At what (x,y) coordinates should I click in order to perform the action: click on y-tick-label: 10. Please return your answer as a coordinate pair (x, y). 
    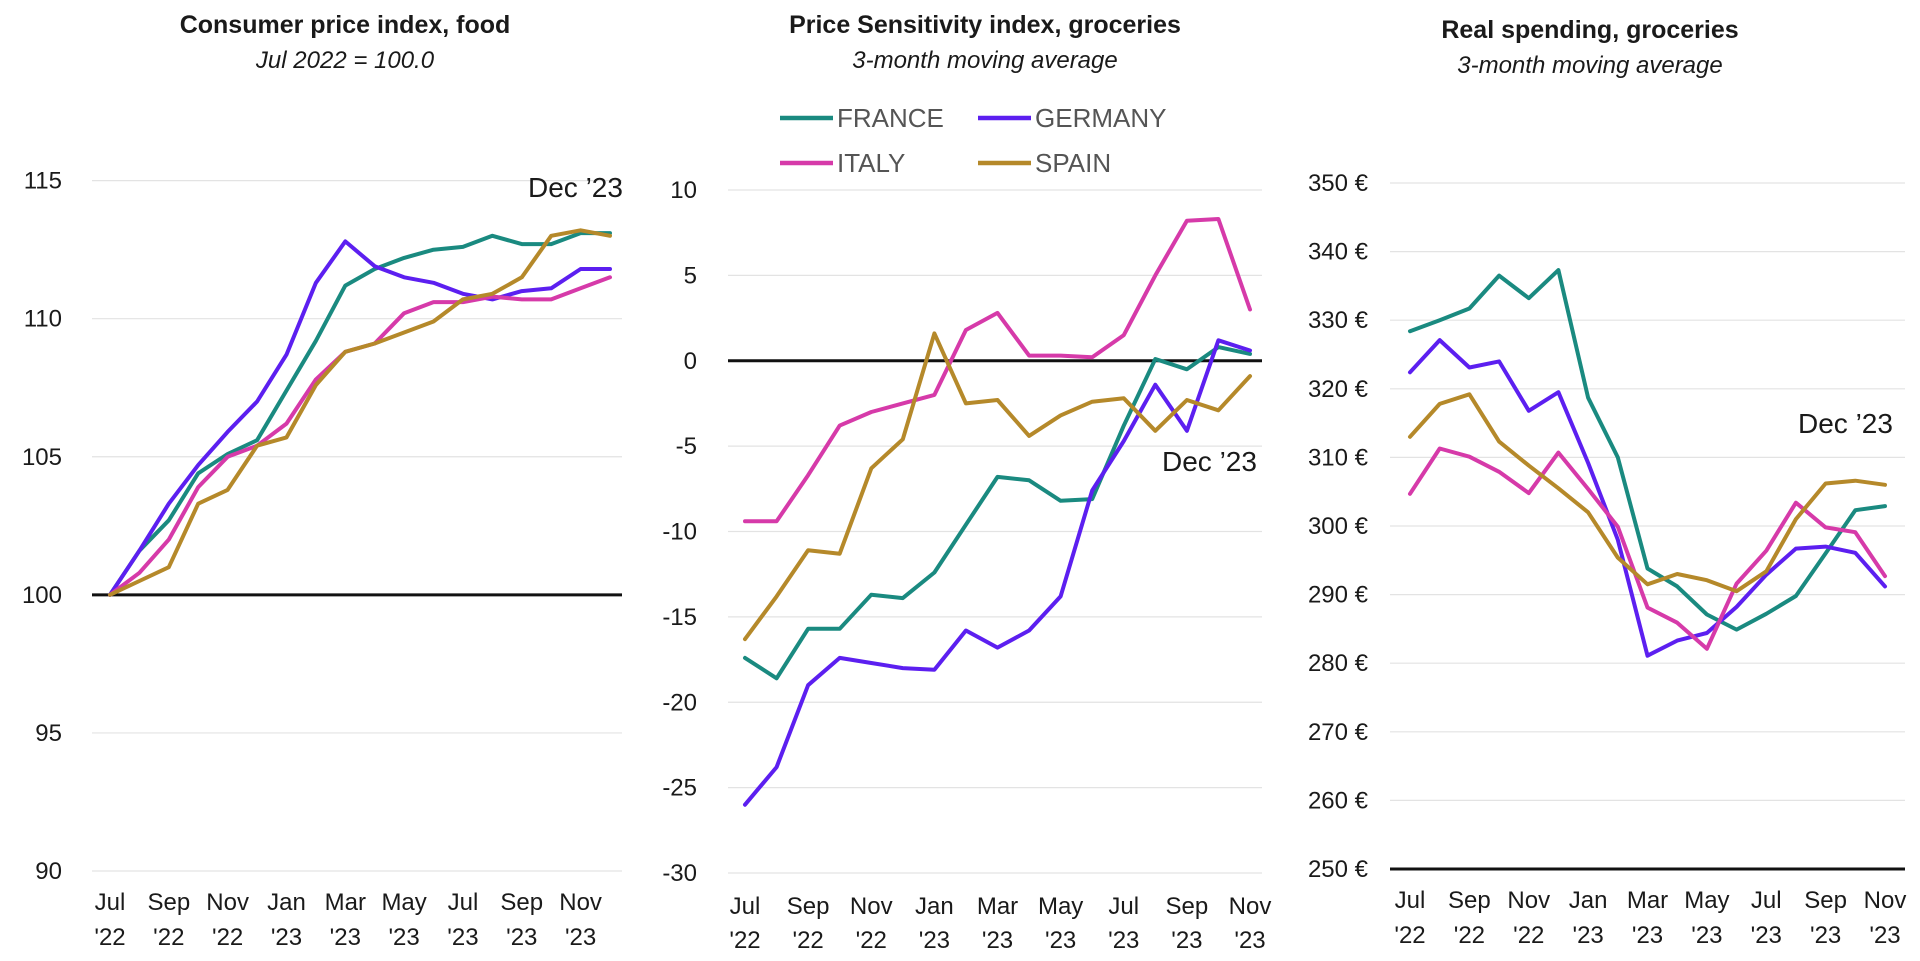
    Looking at the image, I should click on (683, 190).